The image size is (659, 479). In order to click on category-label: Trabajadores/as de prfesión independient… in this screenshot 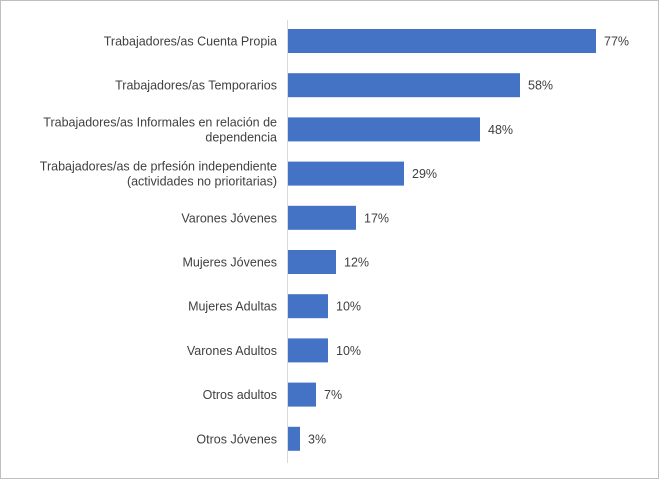, I will do `click(158, 167)`.